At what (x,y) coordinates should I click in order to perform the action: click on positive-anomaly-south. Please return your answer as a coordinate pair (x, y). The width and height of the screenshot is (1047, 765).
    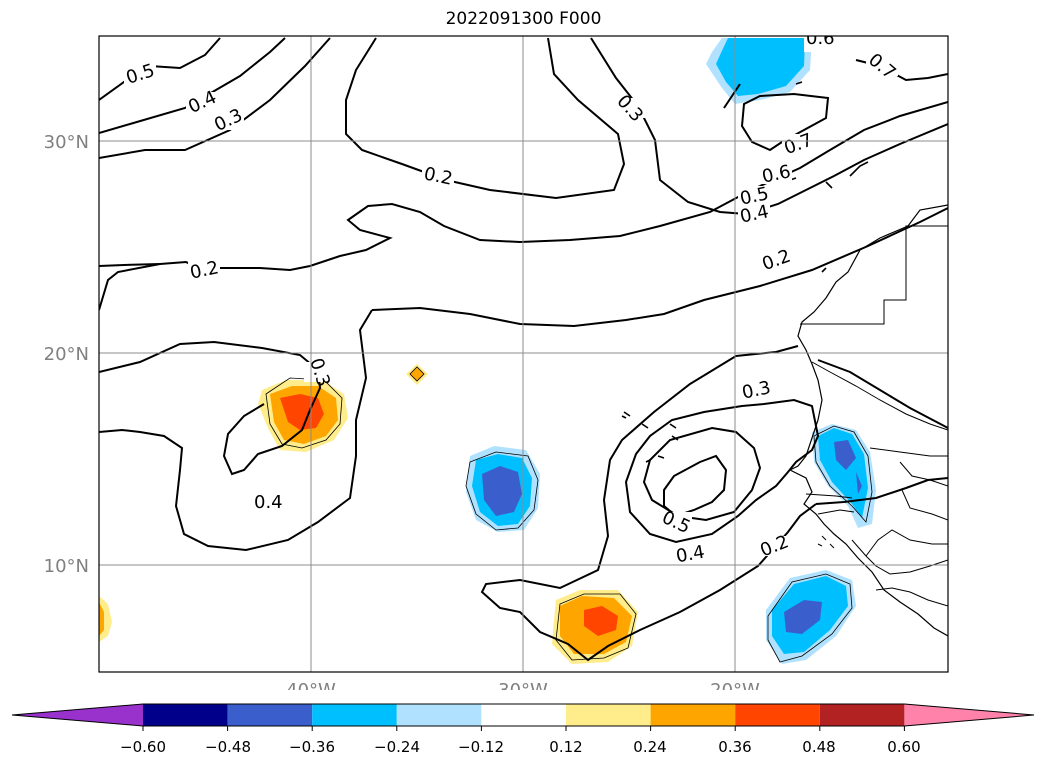
    Looking at the image, I should click on (595, 627).